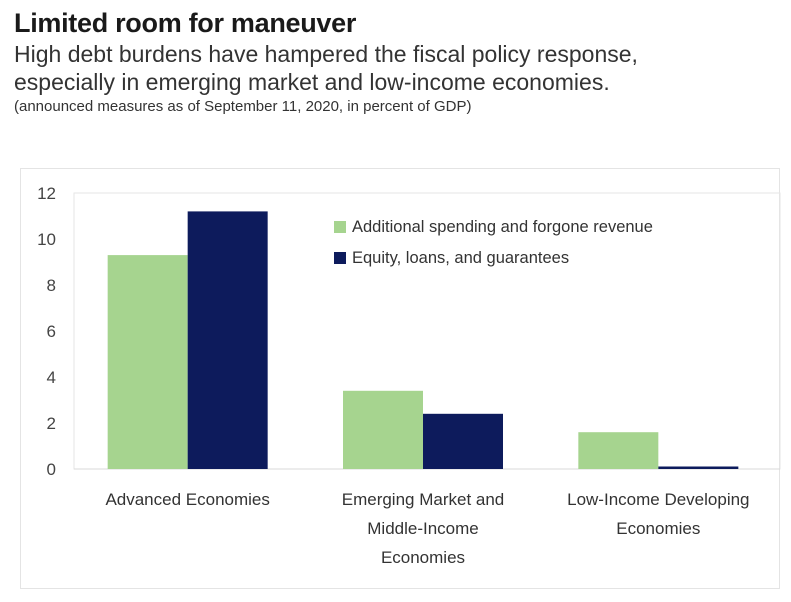  Describe the element at coordinates (51, 469) in the screenshot. I see `y-tick-label: 0` at that location.